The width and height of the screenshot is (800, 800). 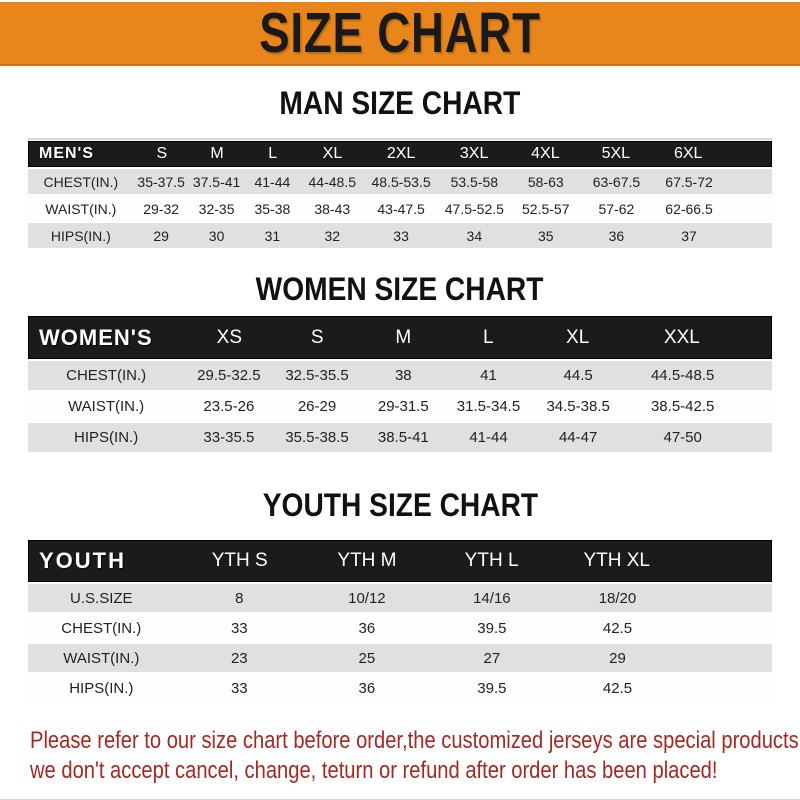 I want to click on value-cell: 43-47.5, so click(x=401, y=208).